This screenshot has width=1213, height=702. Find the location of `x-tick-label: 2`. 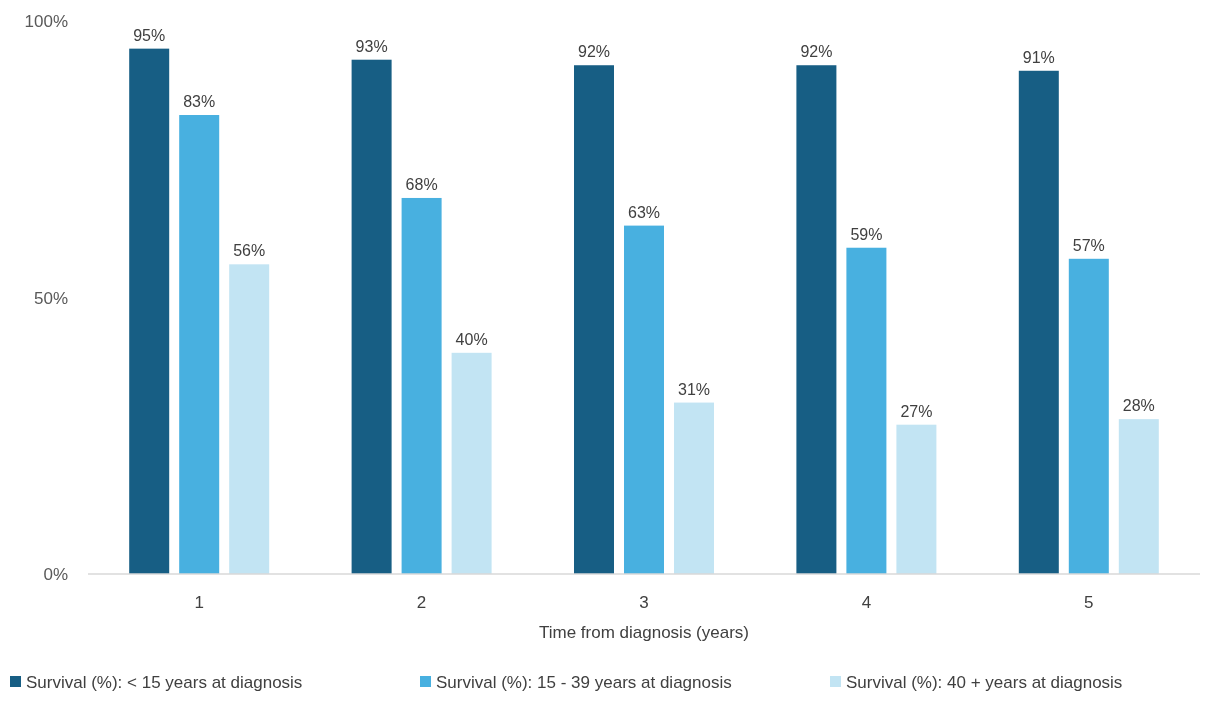

x-tick-label: 2 is located at coordinates (421, 602).